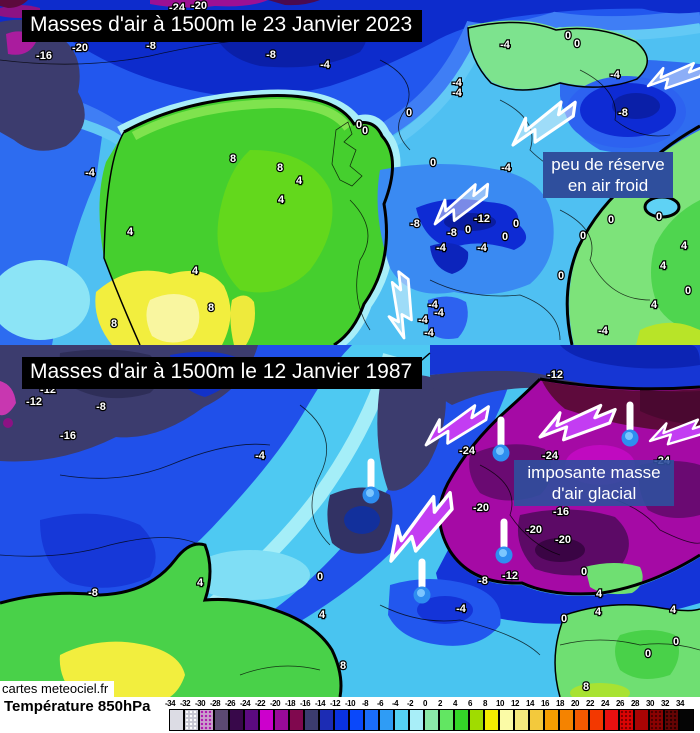  What do you see at coordinates (245, 703) in the screenshot?
I see `legend-tick: -24` at bounding box center [245, 703].